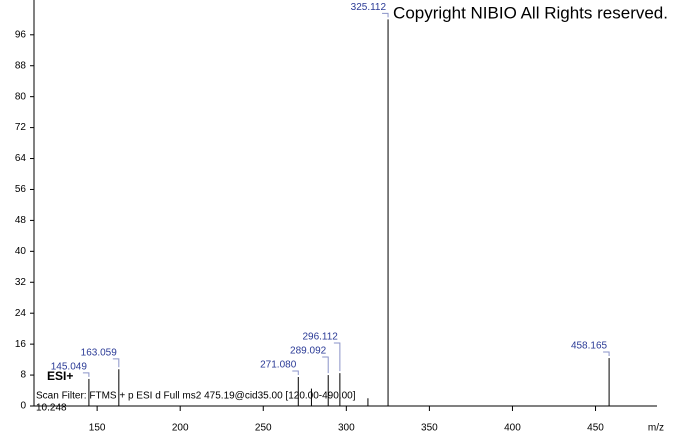 The width and height of the screenshot is (674, 434). What do you see at coordinates (429, 428) in the screenshot?
I see `x-tick-label: 350` at bounding box center [429, 428].